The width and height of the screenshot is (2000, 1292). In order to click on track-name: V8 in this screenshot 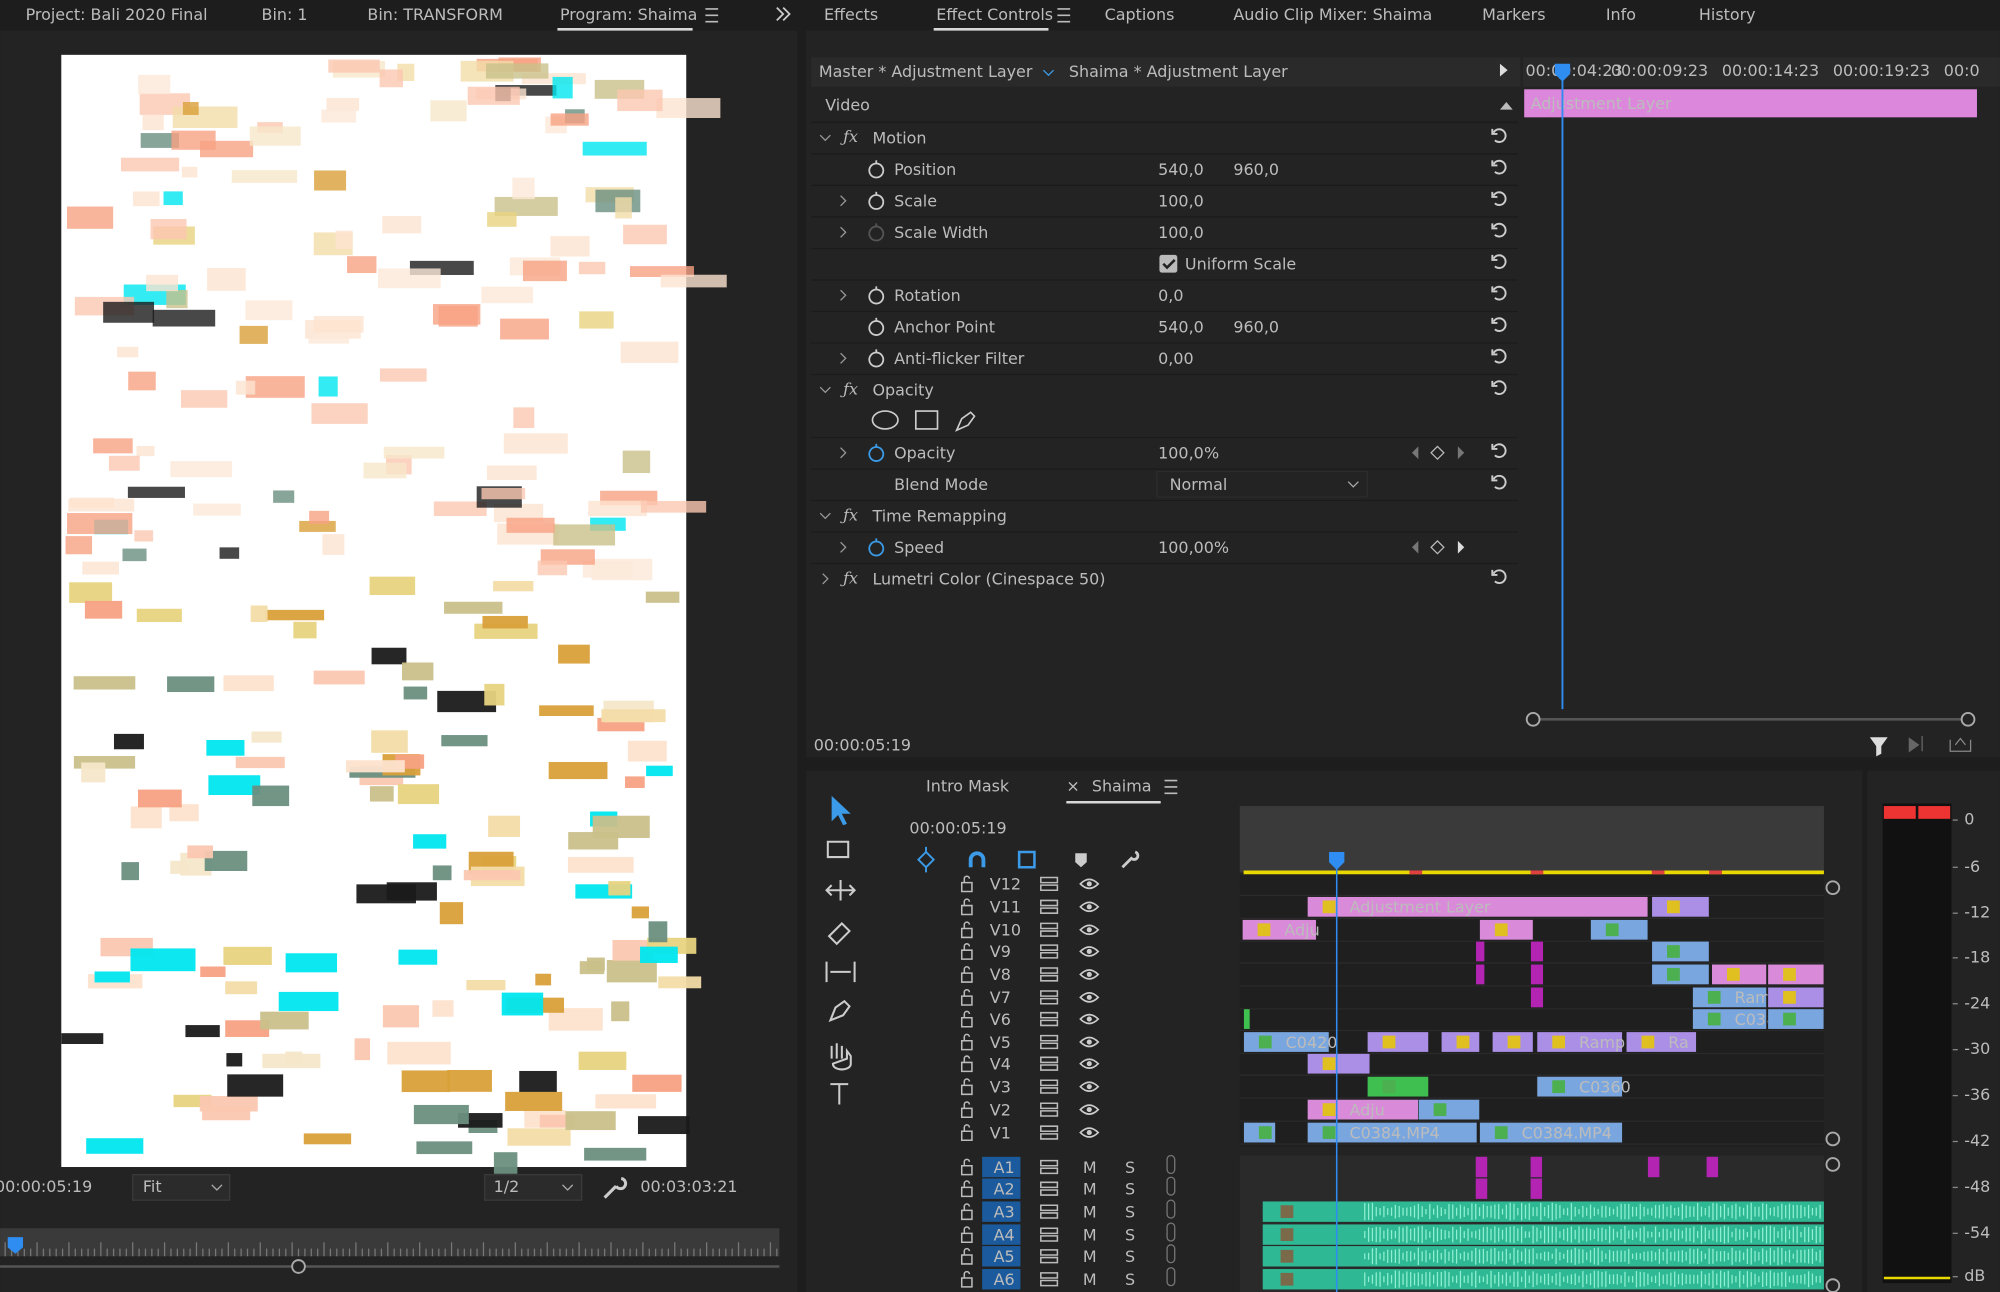, I will do `click(1000, 974)`.